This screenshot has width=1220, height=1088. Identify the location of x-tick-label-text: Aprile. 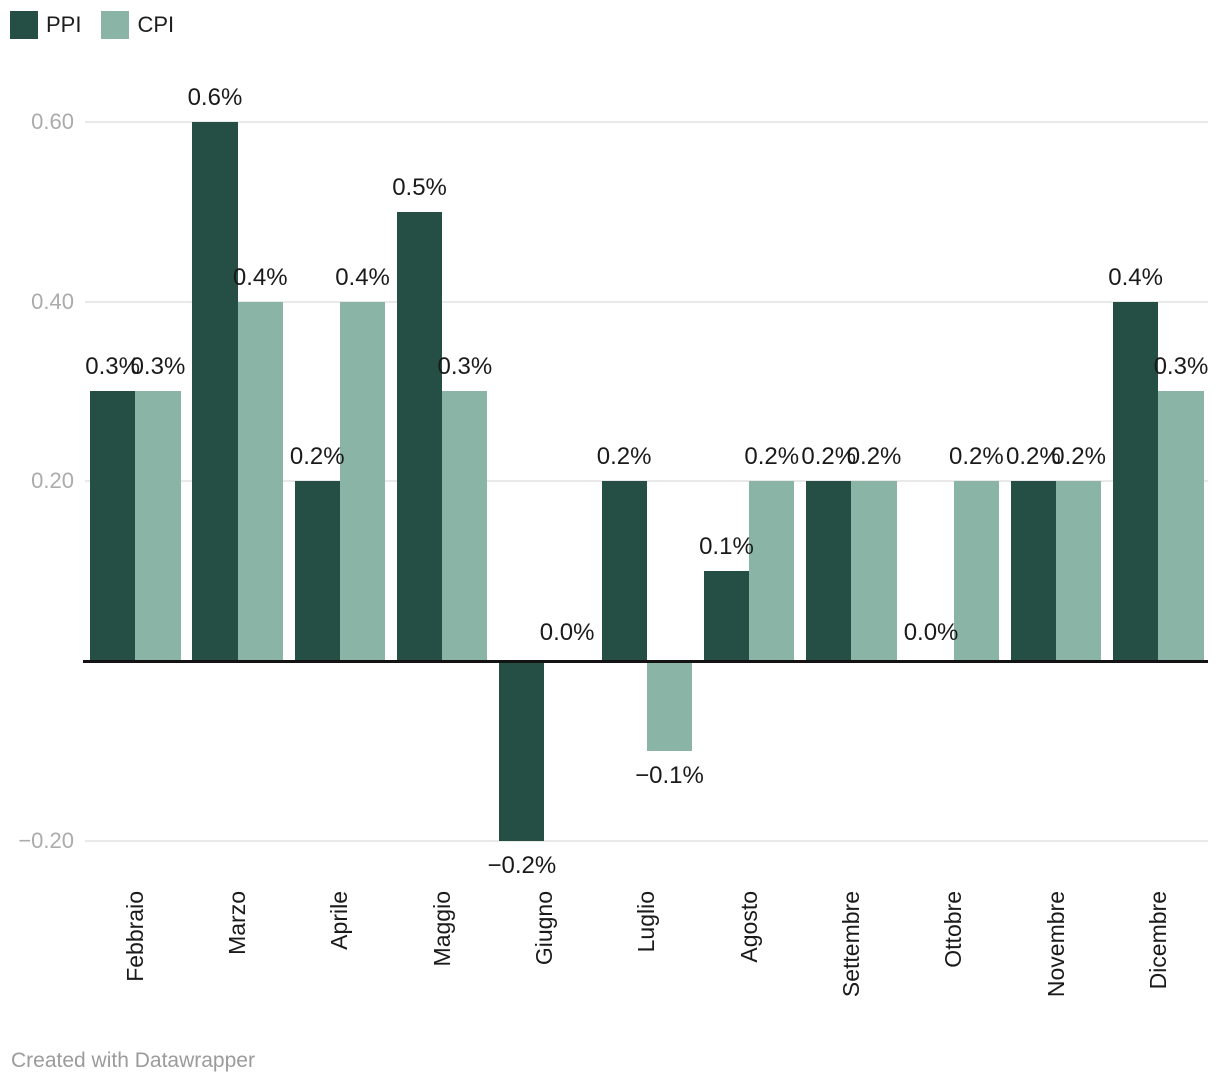
(339, 920).